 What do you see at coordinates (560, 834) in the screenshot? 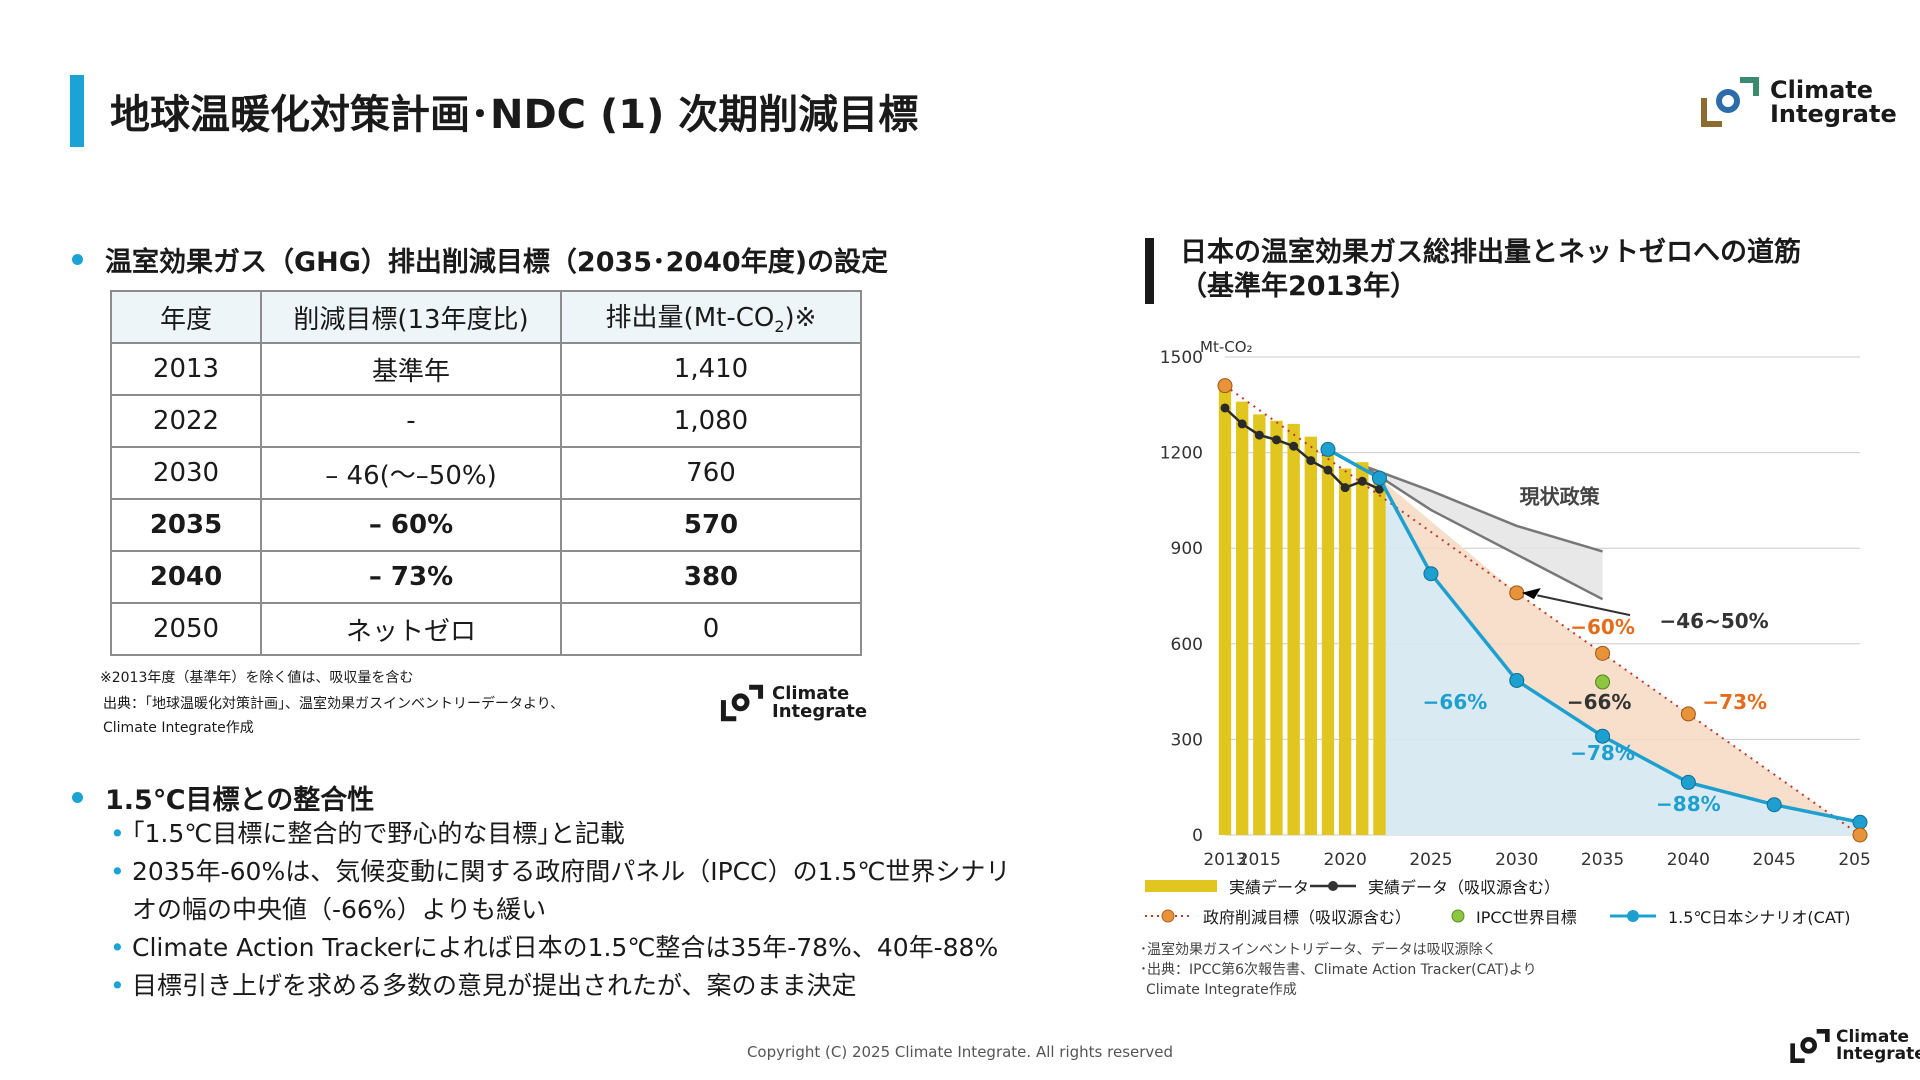
I see `list-item: ｢1.5℃目標に整合的で野心的な目標｣と記載` at bounding box center [560, 834].